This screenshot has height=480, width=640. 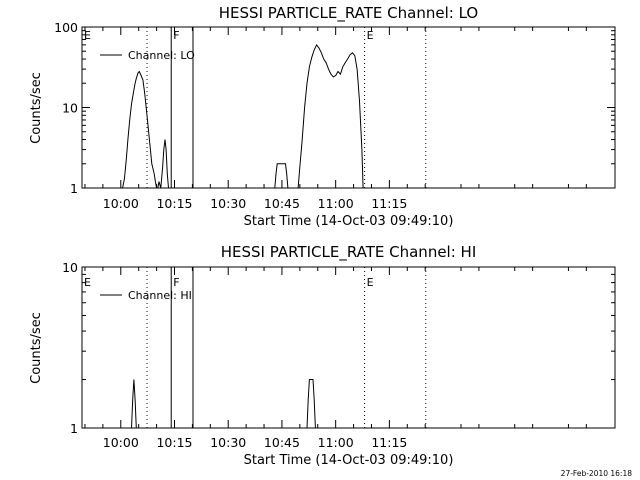 I want to click on legend-label: Channel: HI, so click(x=160, y=295).